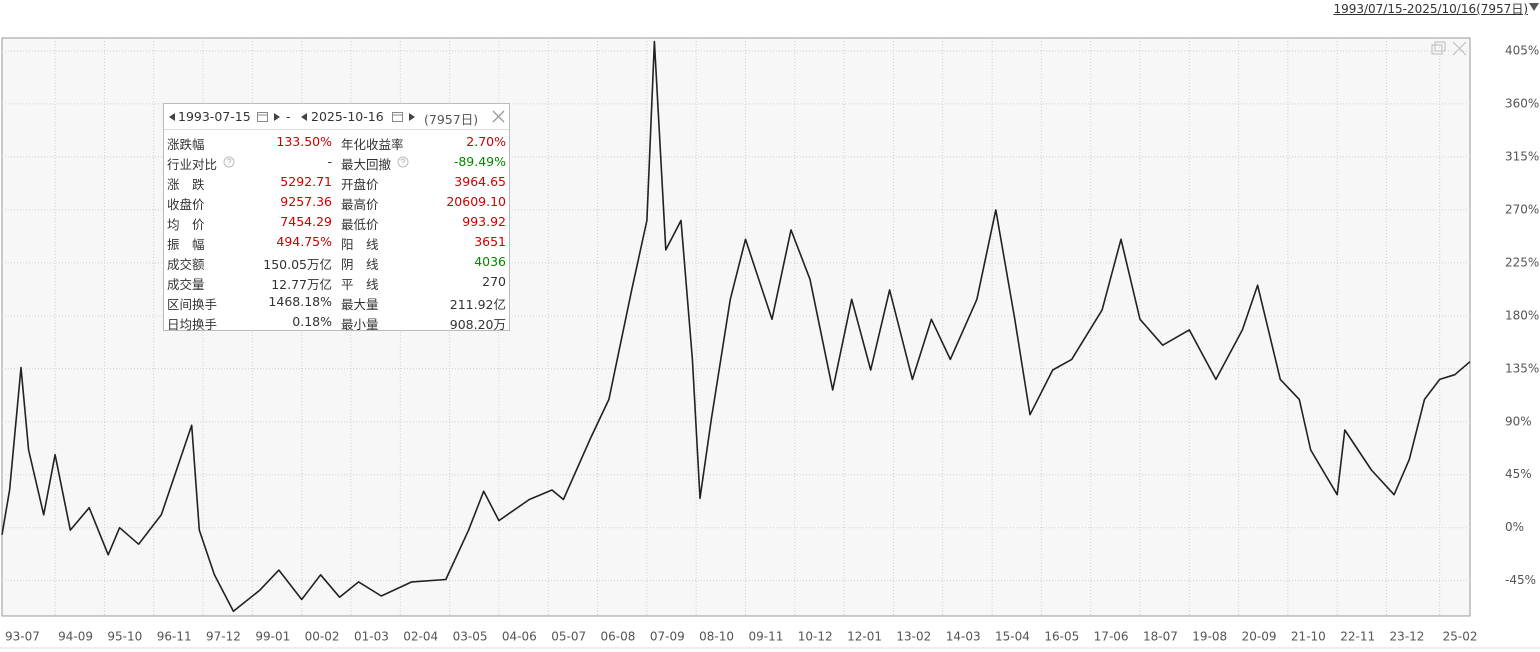 The image size is (1540, 652). I want to click on x-tick-label: 94-09, so click(75, 637).